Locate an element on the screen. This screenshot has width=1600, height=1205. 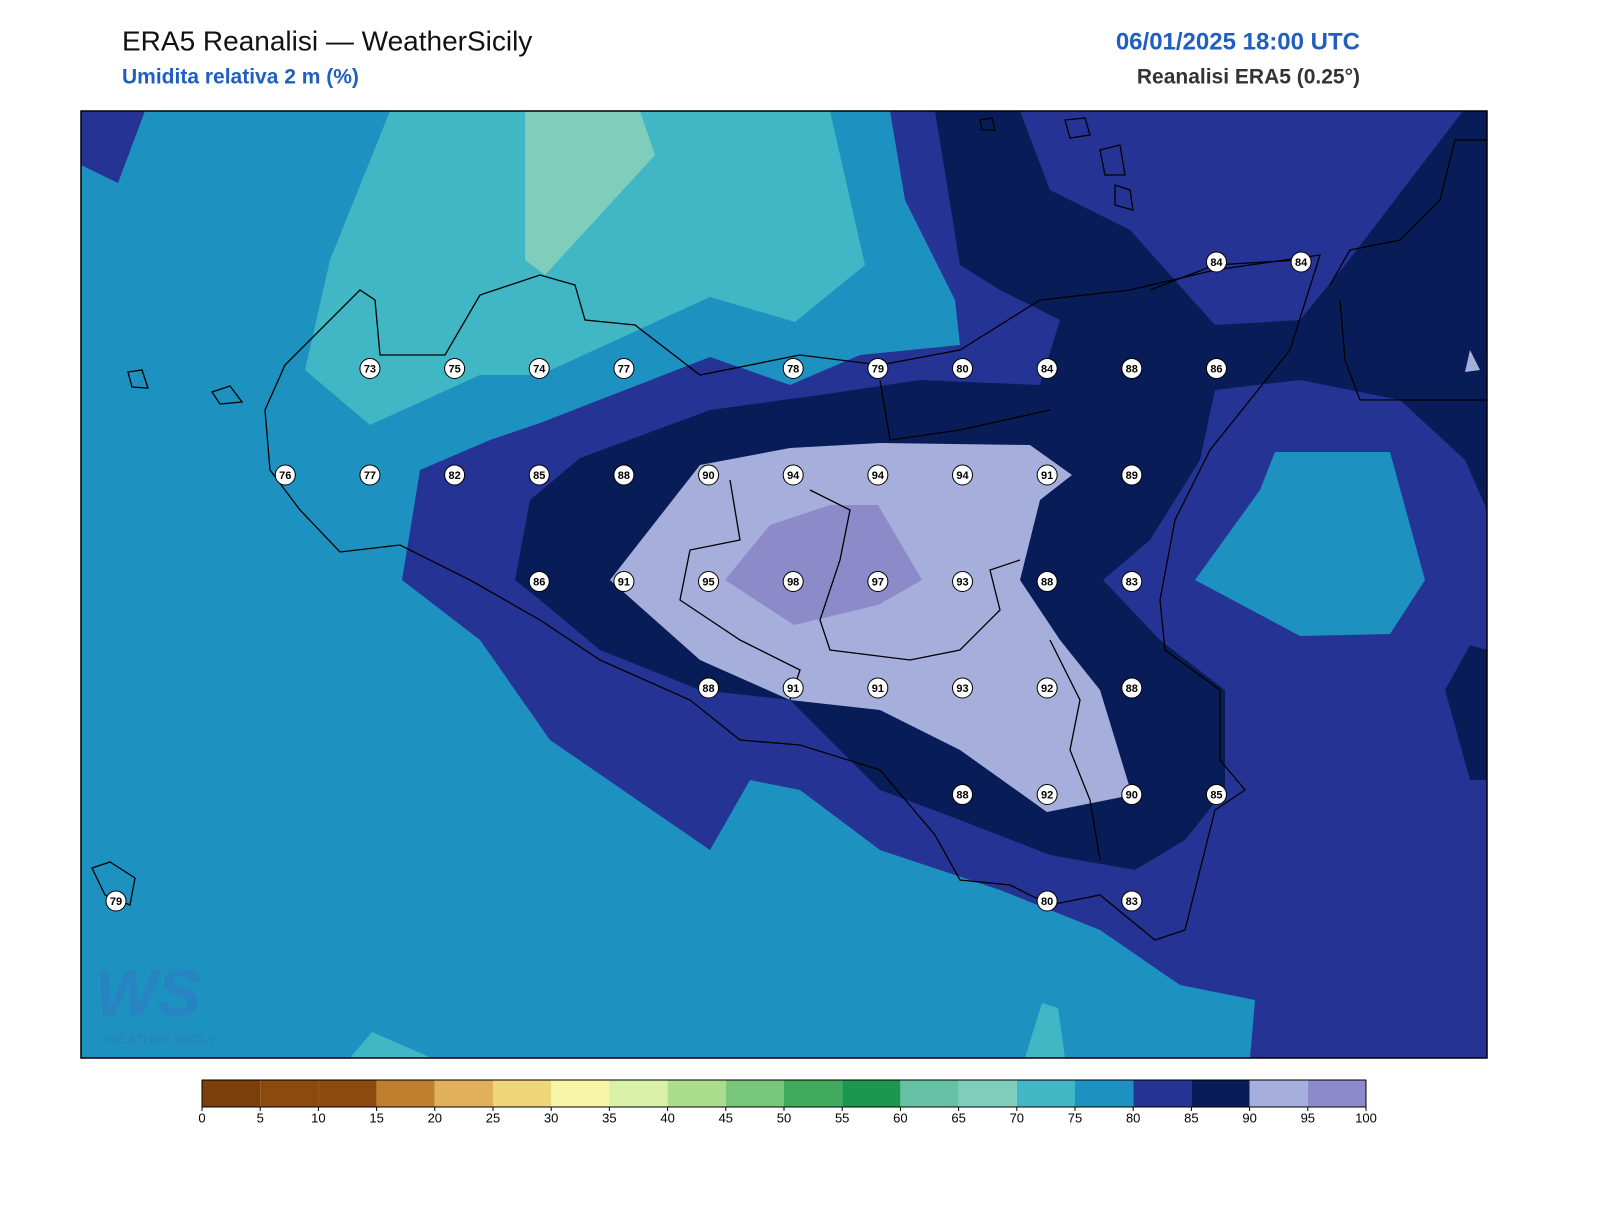
colorbar-tick-label: 70 is located at coordinates (1017, 1117).